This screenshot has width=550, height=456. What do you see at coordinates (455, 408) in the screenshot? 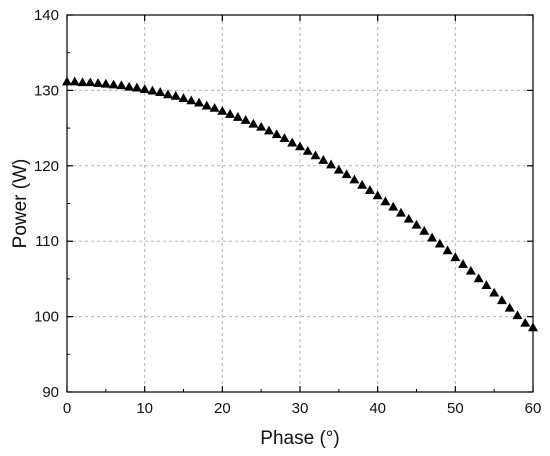
I see `x-tick-label: 50` at bounding box center [455, 408].